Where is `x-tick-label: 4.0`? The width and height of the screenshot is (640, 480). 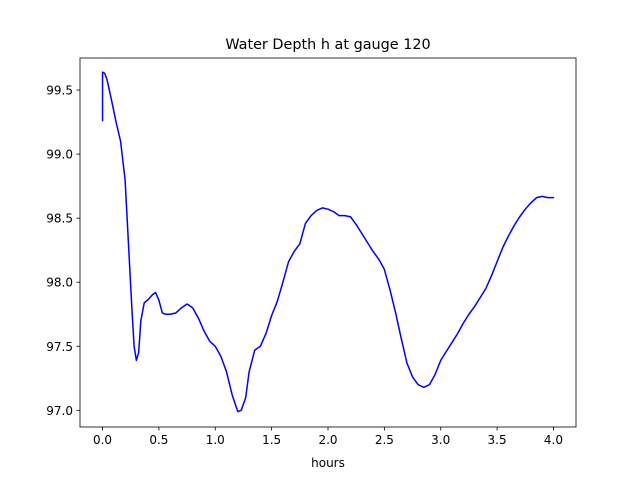
x-tick-label: 4.0 is located at coordinates (553, 440).